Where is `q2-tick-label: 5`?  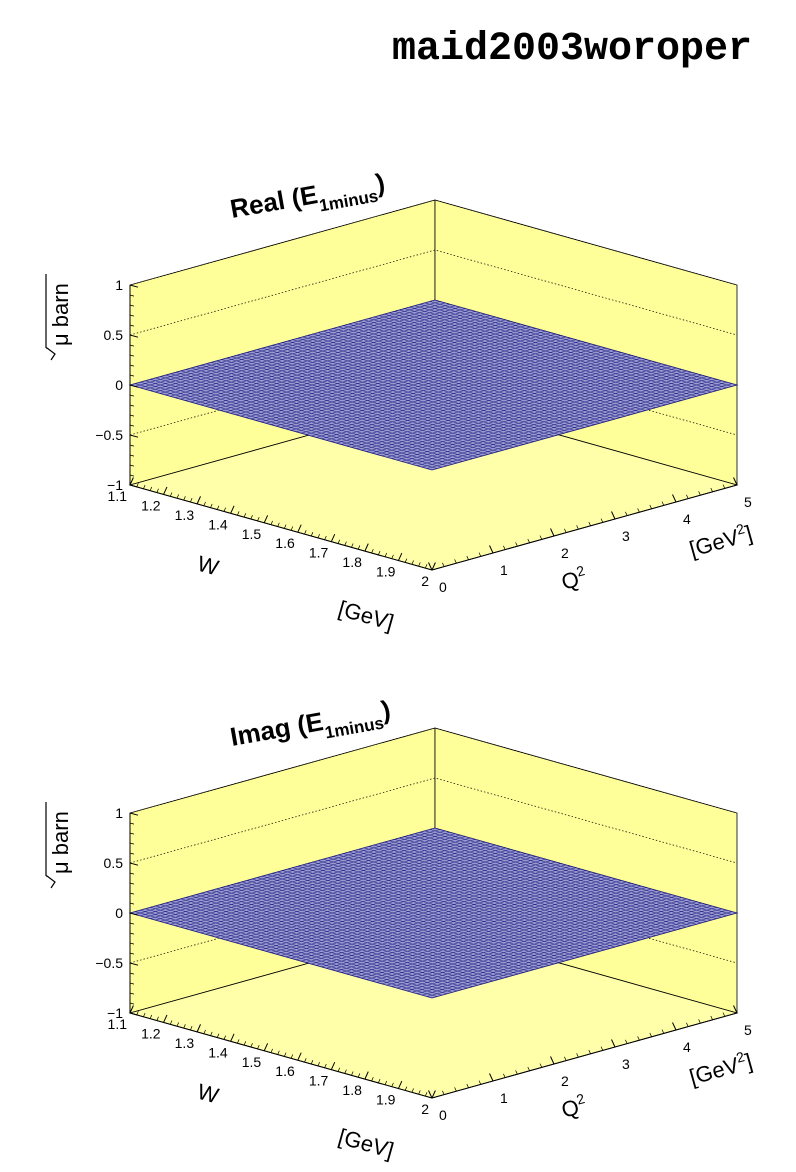 q2-tick-label: 5 is located at coordinates (748, 502).